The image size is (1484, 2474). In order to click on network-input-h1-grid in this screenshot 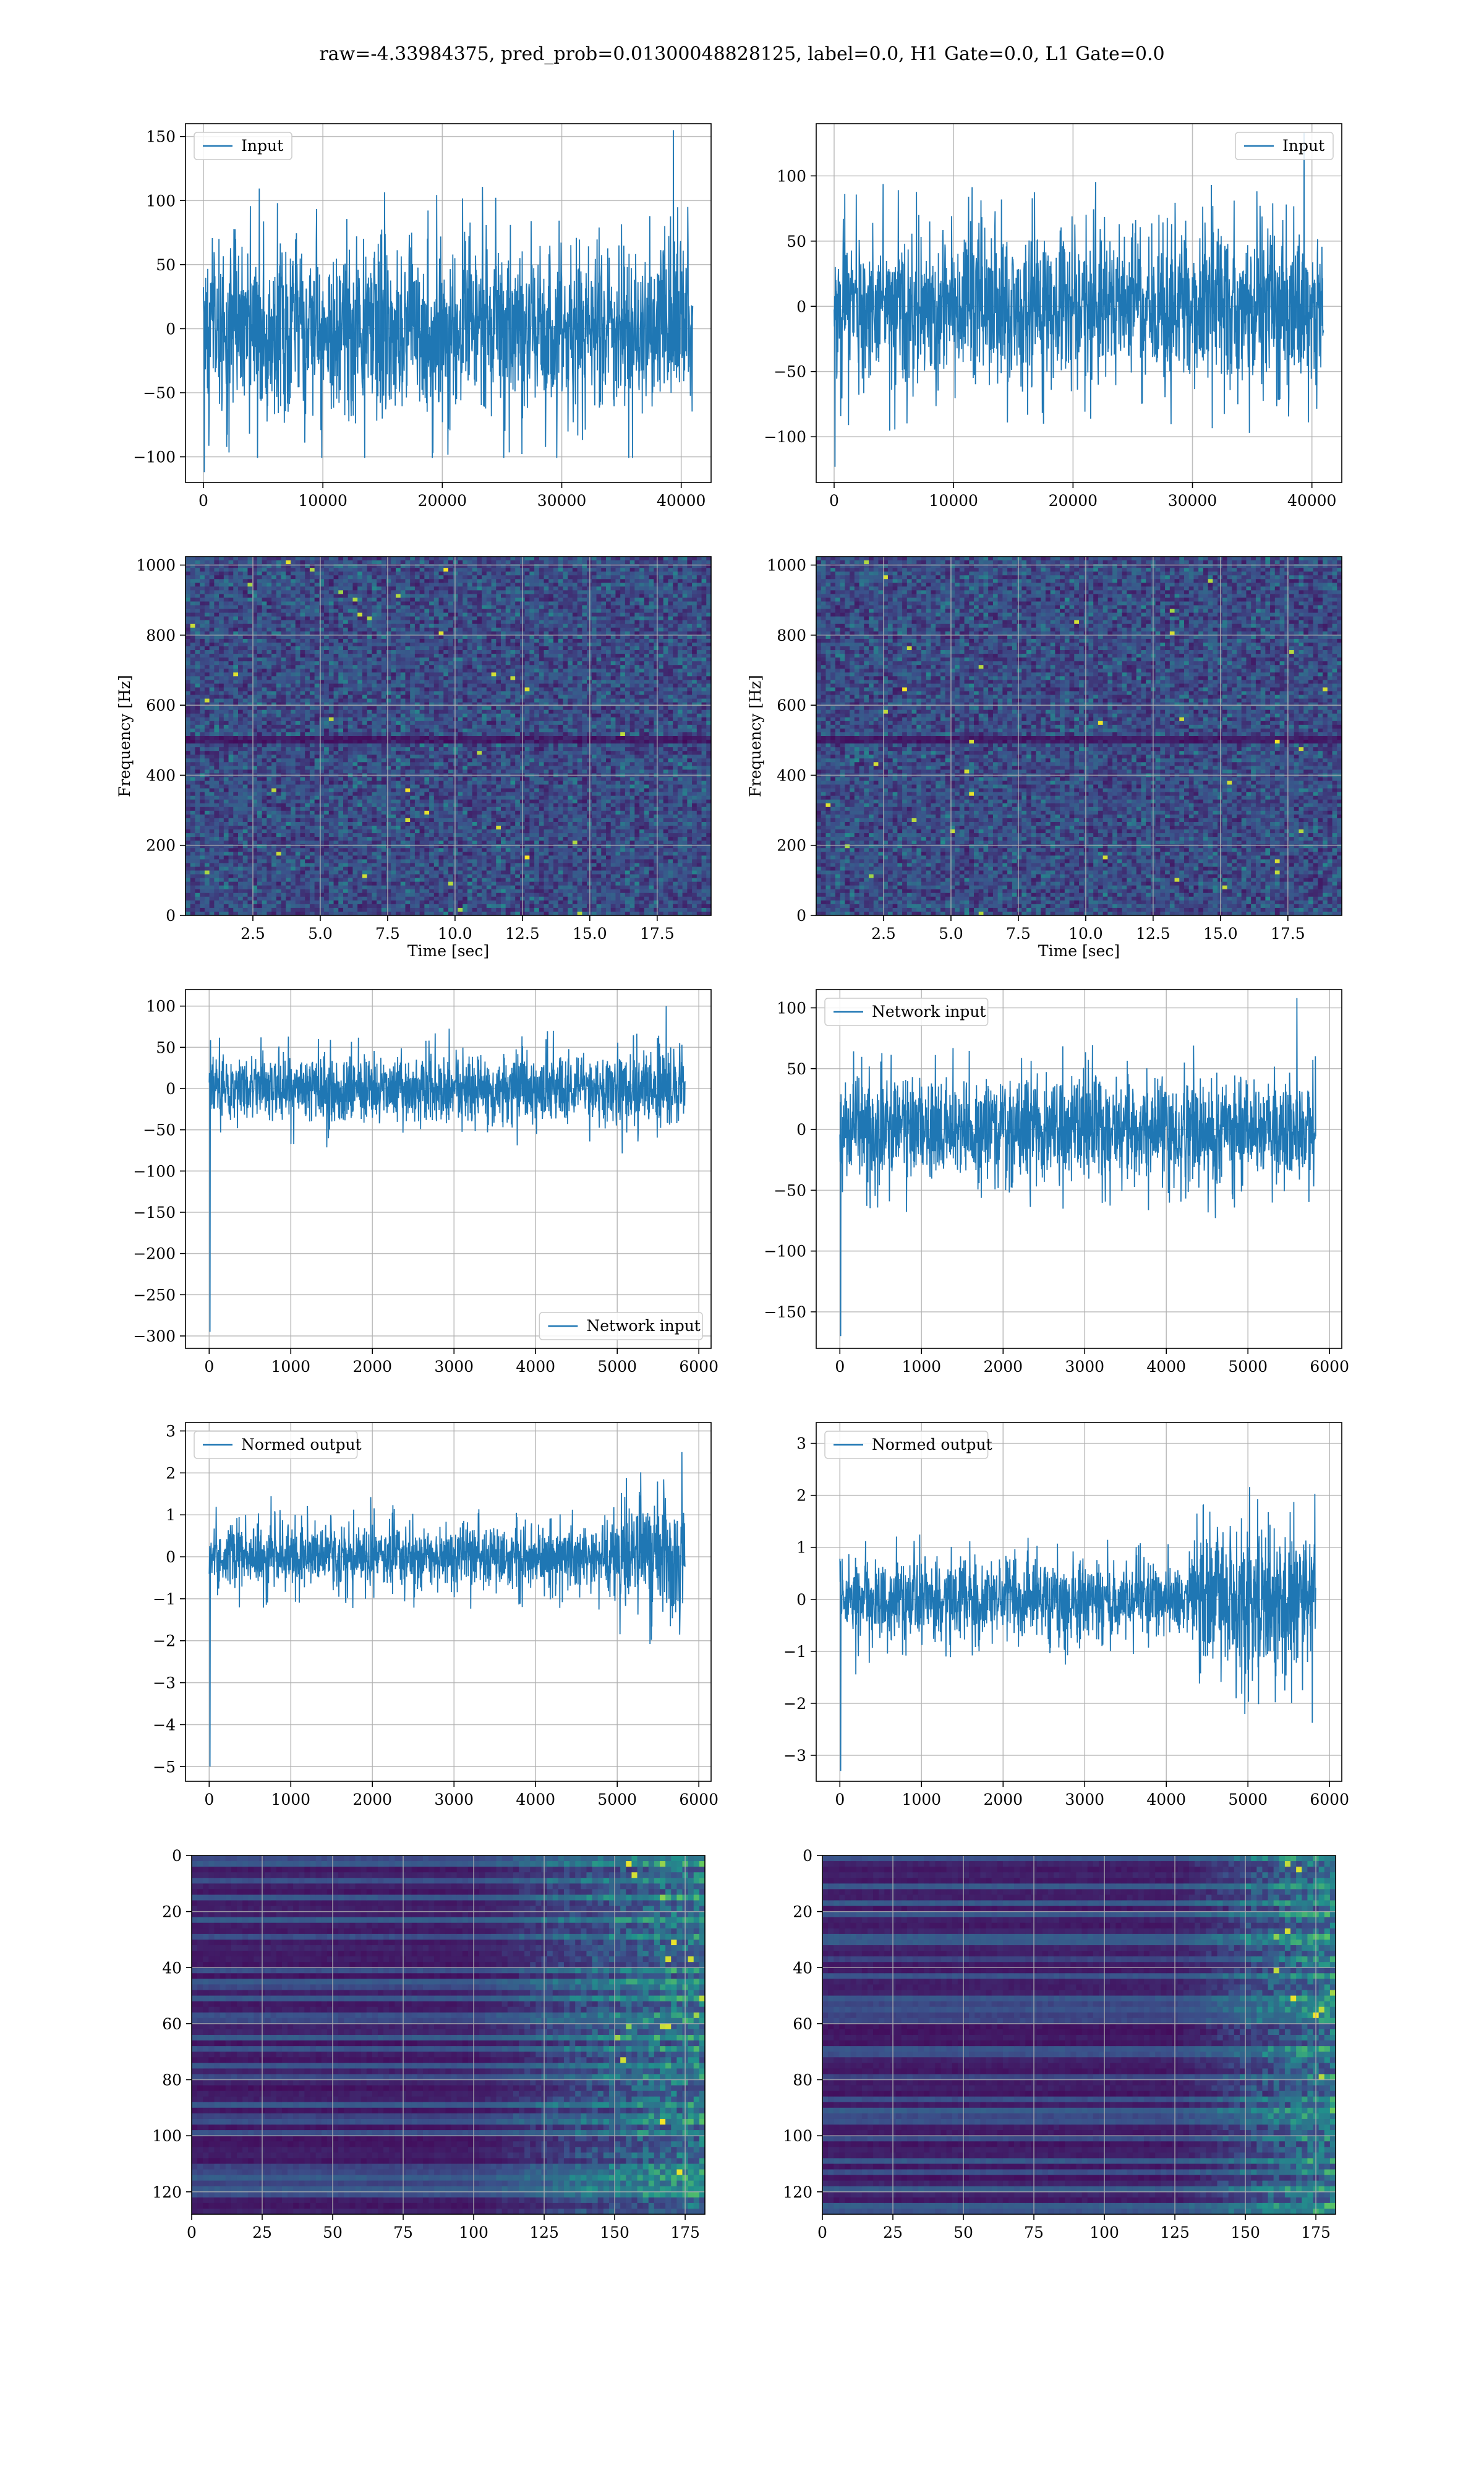, I will do `click(448, 1169)`.